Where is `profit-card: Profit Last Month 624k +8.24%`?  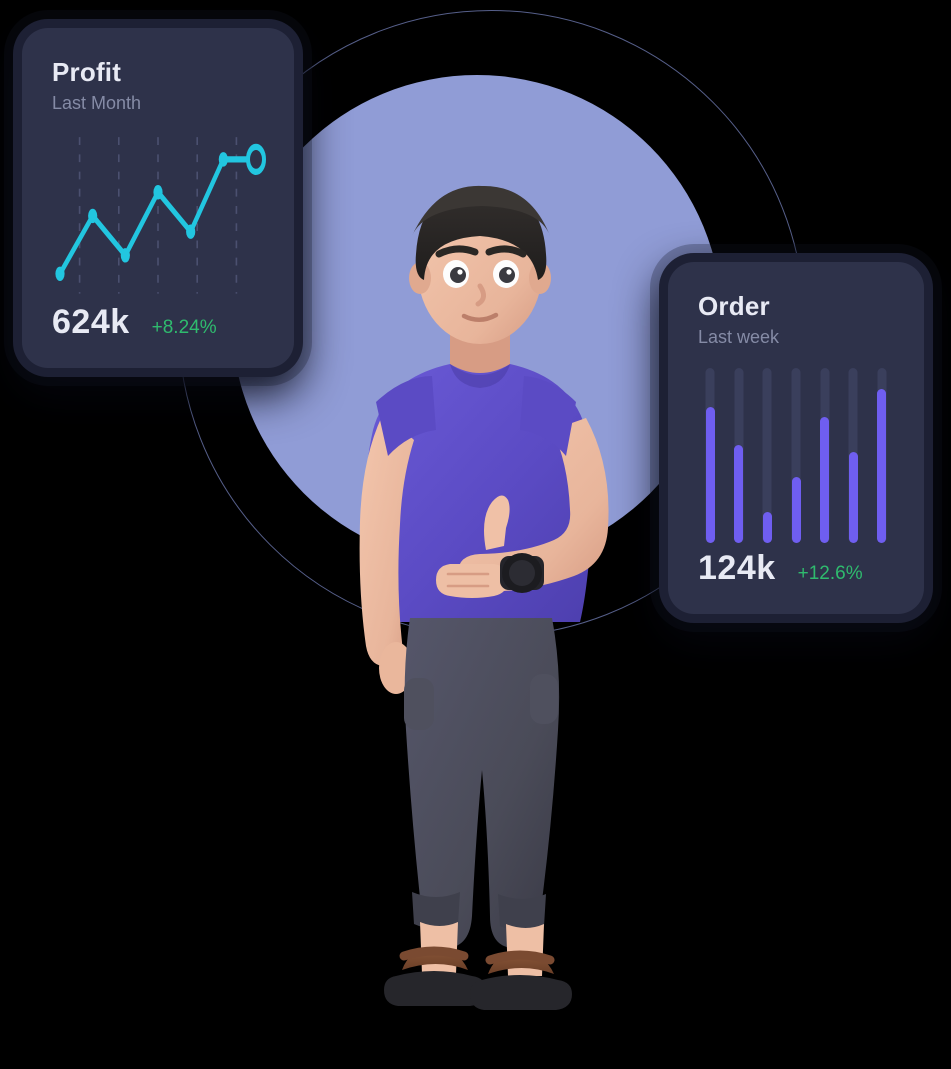 profit-card: Profit Last Month 624k +8.24% is located at coordinates (158, 198).